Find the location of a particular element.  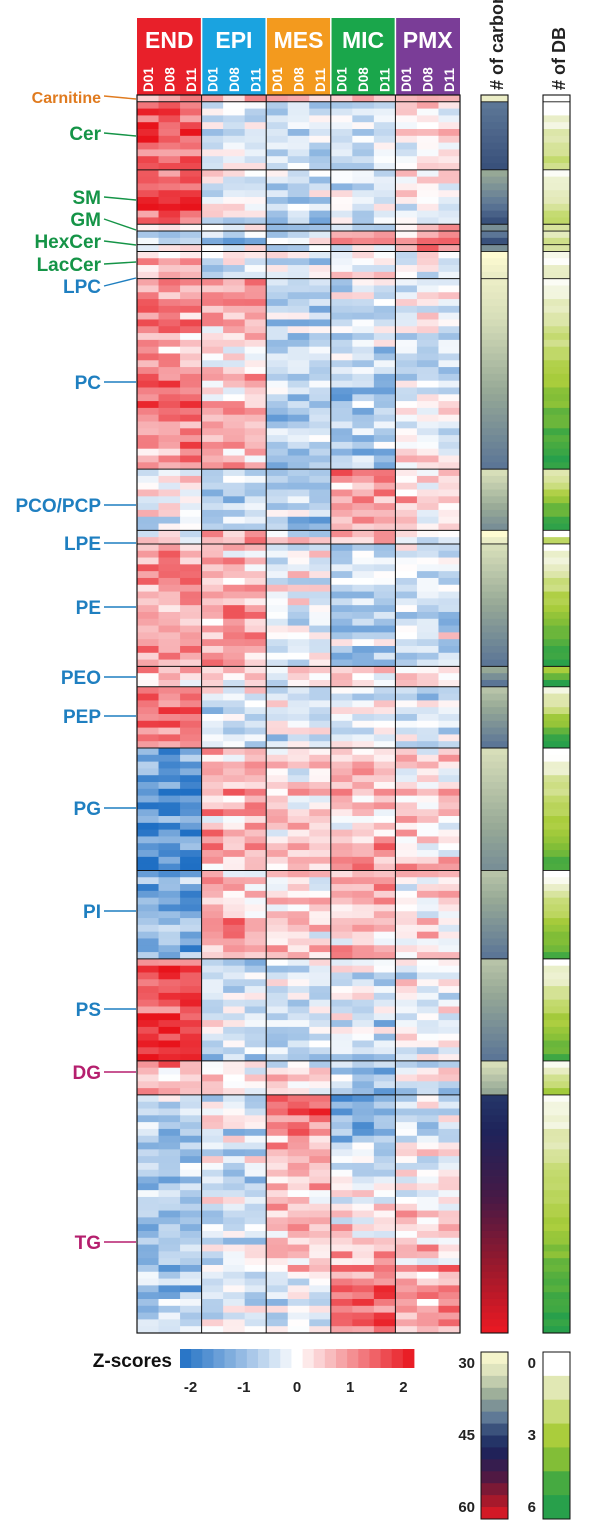

group-header-mes is located at coordinates (298, 56).